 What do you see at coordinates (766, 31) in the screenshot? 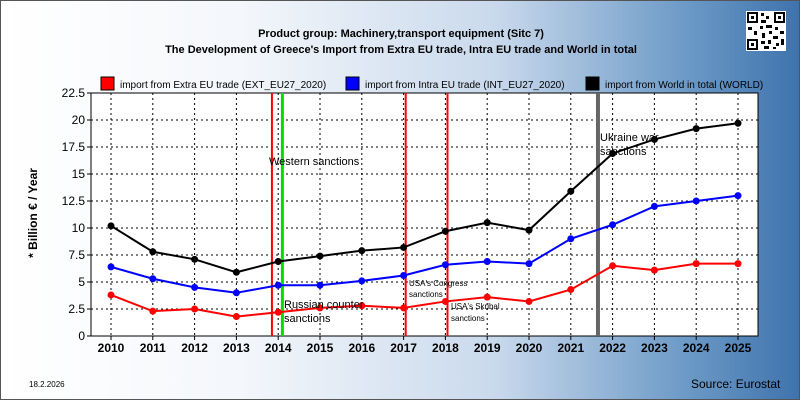
I see `qr-code-icon` at bounding box center [766, 31].